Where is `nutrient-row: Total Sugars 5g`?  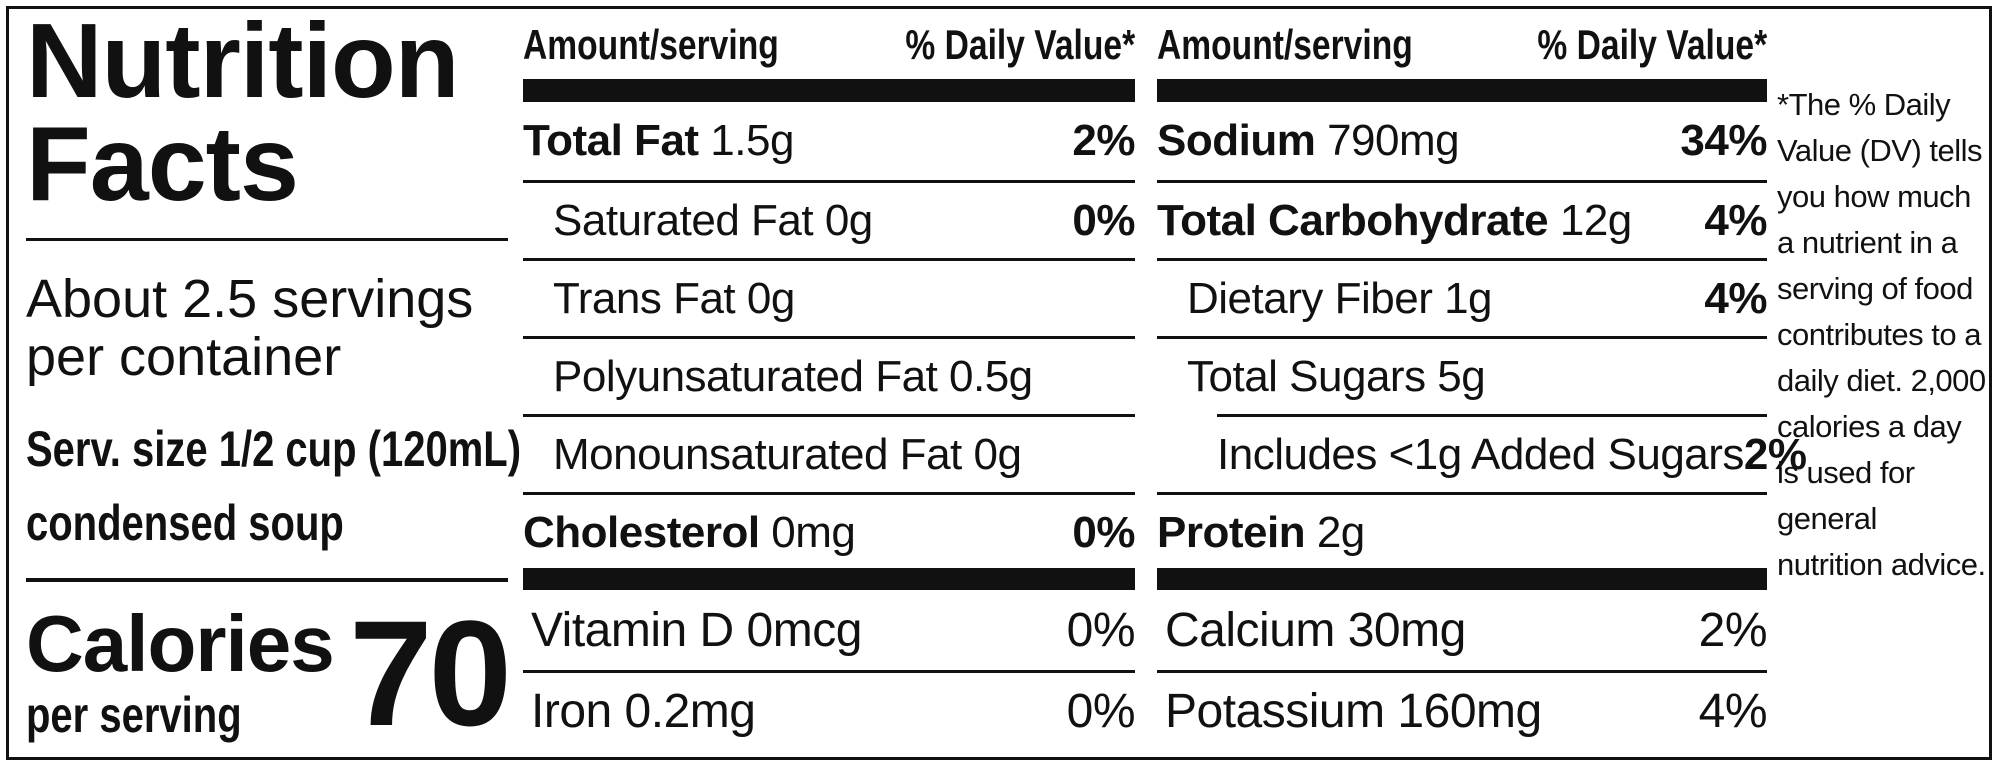
nutrient-row: Total Sugars 5g is located at coordinates (1462, 375).